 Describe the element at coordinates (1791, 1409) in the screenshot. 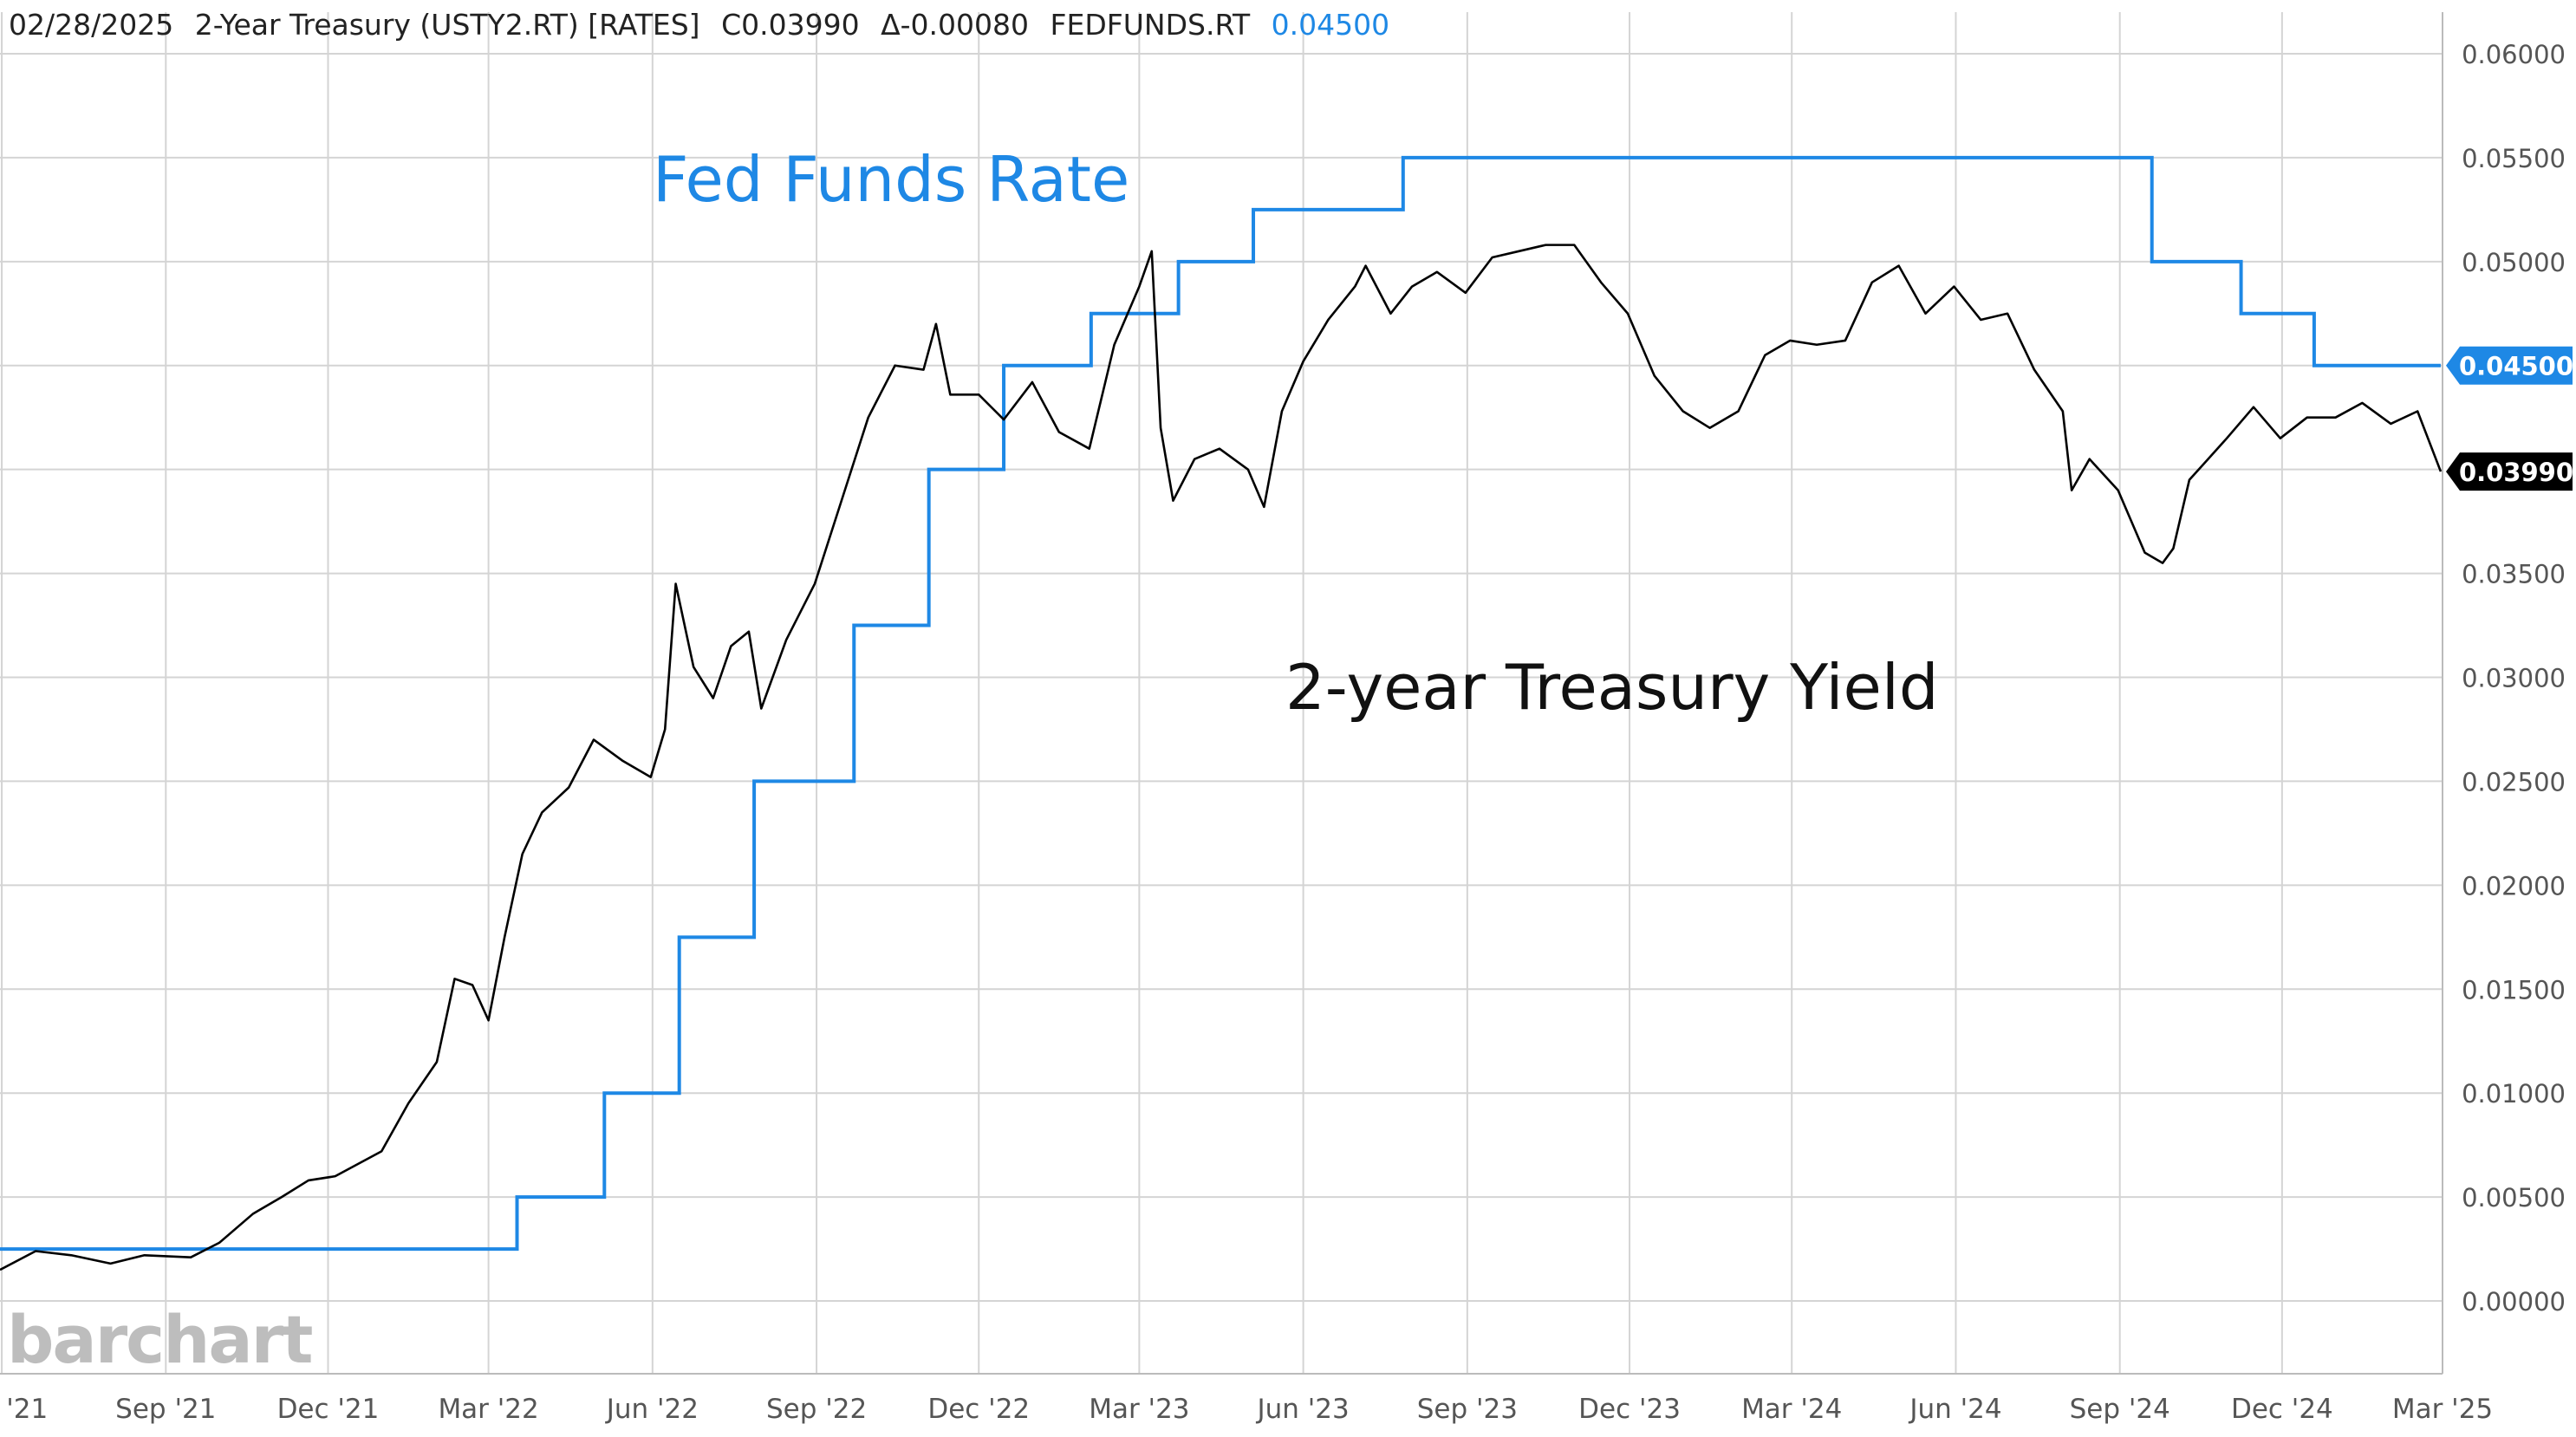

I see `x-tick-label: Mar '24` at that location.